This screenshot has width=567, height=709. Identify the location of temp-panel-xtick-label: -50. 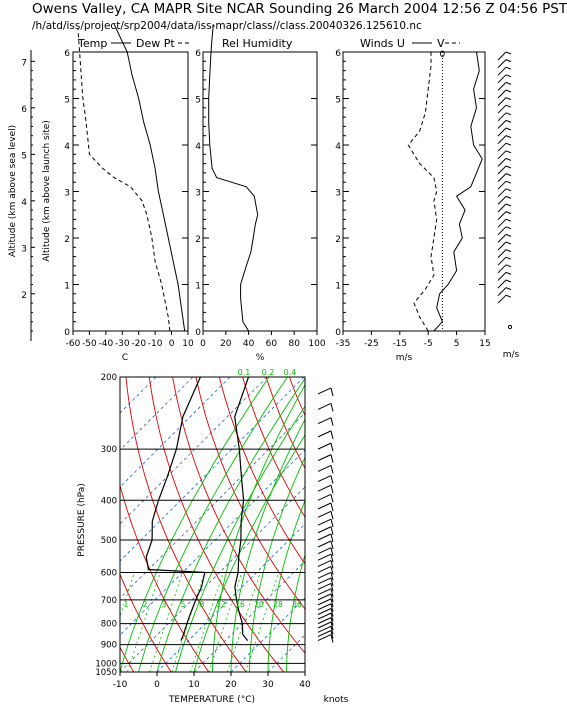
(89, 344).